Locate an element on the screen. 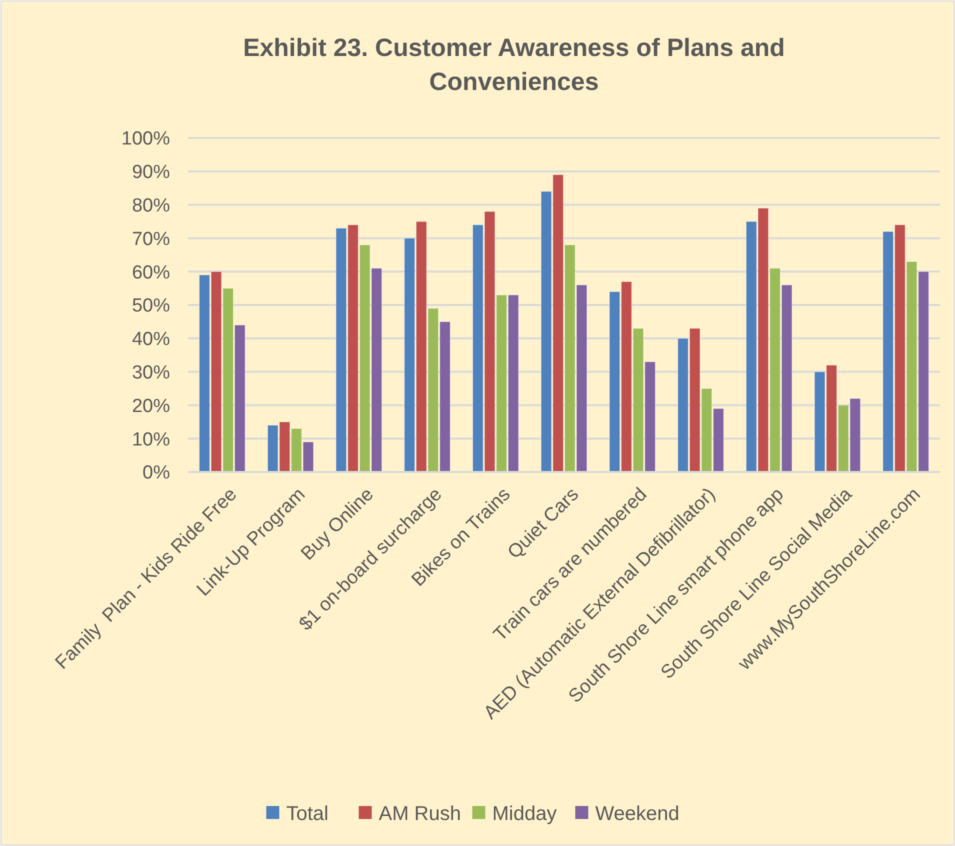 The height and width of the screenshot is (846, 955). legend-label: Midday is located at coordinates (524, 814).